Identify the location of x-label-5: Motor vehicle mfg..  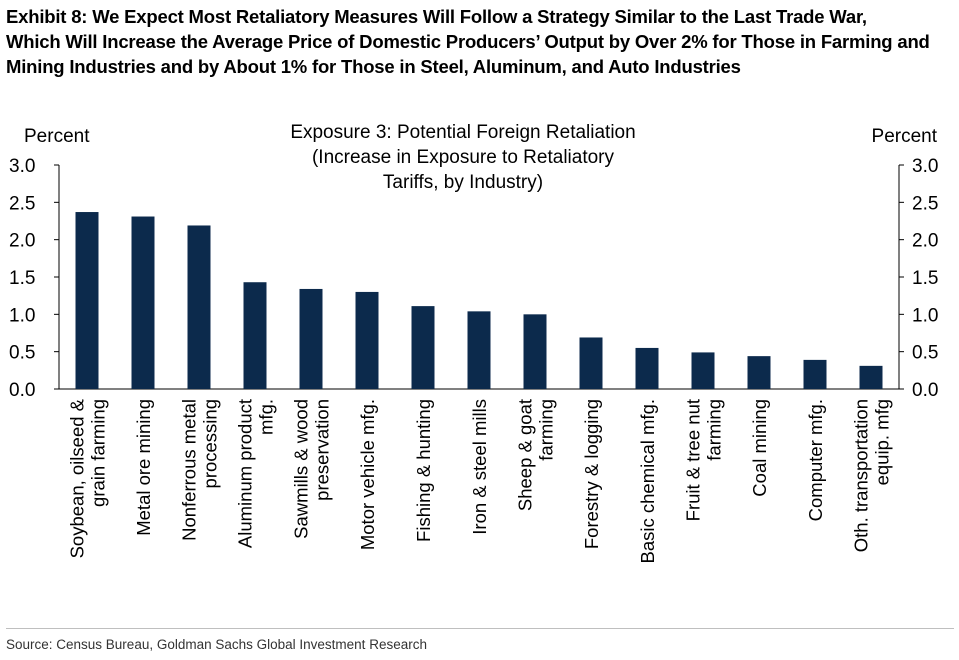
(367, 474).